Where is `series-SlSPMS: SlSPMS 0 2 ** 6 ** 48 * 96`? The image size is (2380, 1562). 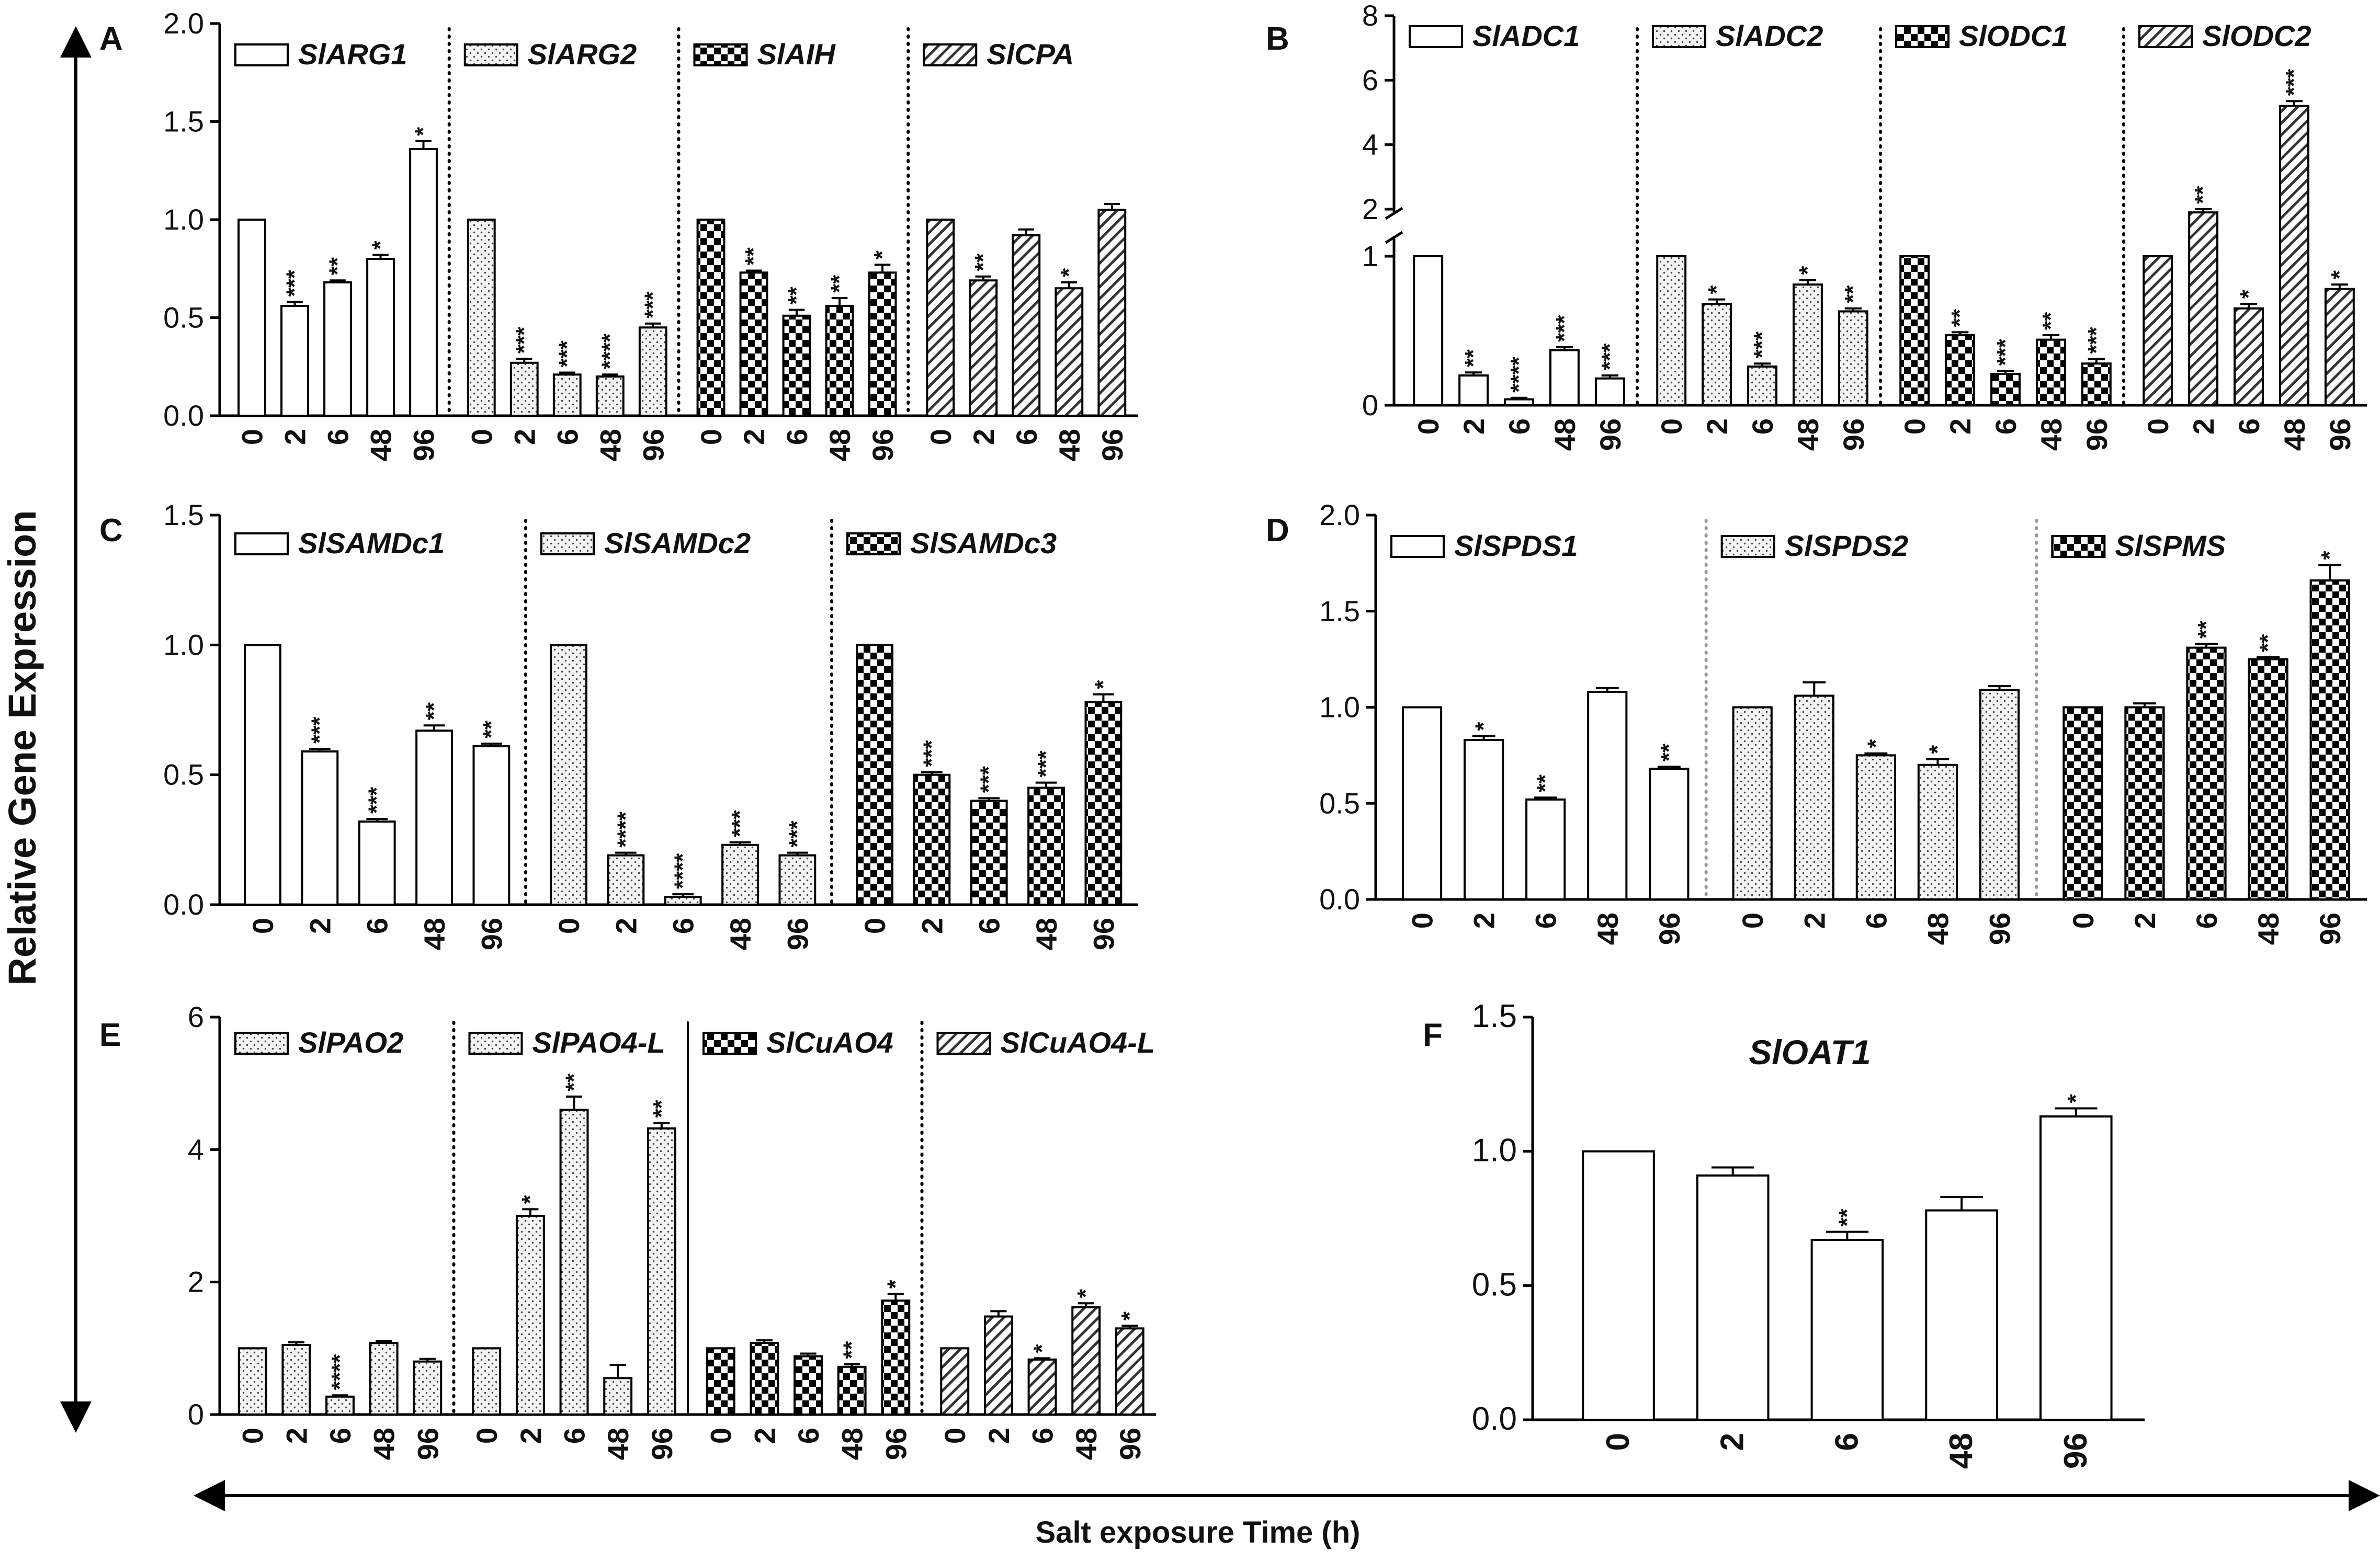 series-SlSPMS: SlSPMS 0 2 ** 6 ** 48 * 96 is located at coordinates (2201, 737).